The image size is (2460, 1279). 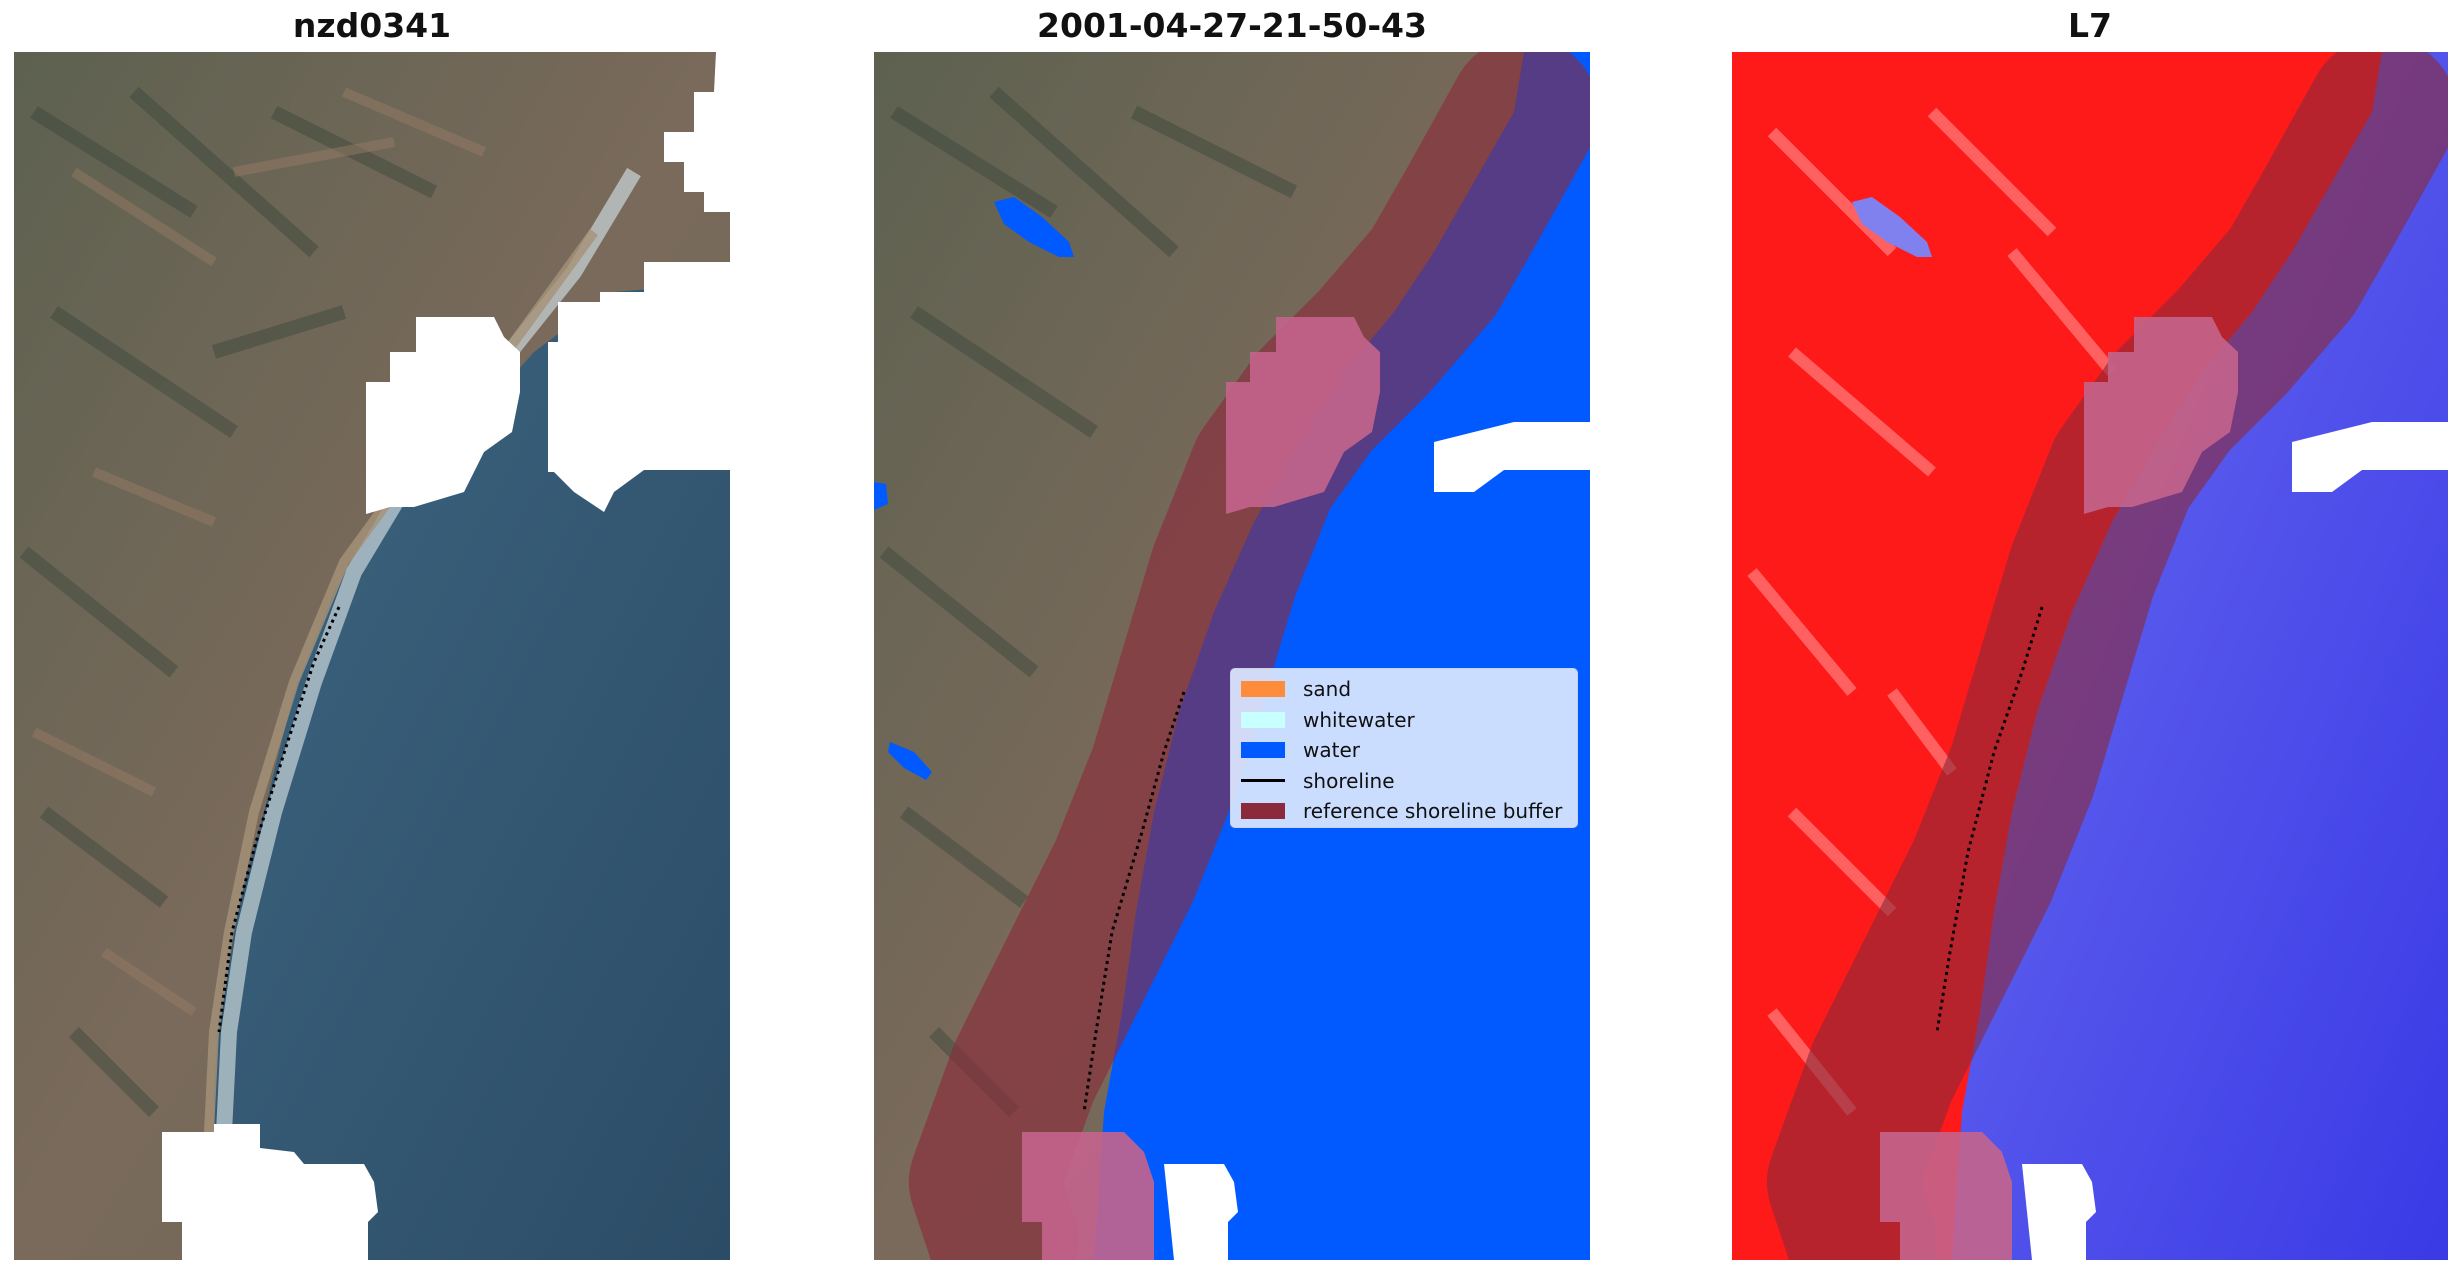 I want to click on legend-item-whitewater: whitewater, so click(x=1409, y=720).